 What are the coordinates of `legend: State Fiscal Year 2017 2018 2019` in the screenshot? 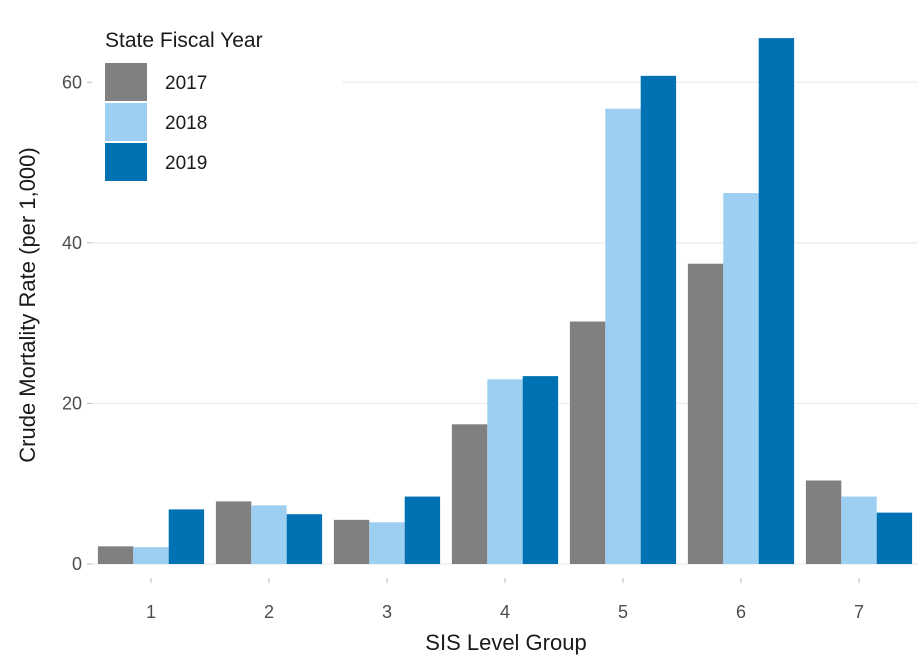 It's located at (217, 105).